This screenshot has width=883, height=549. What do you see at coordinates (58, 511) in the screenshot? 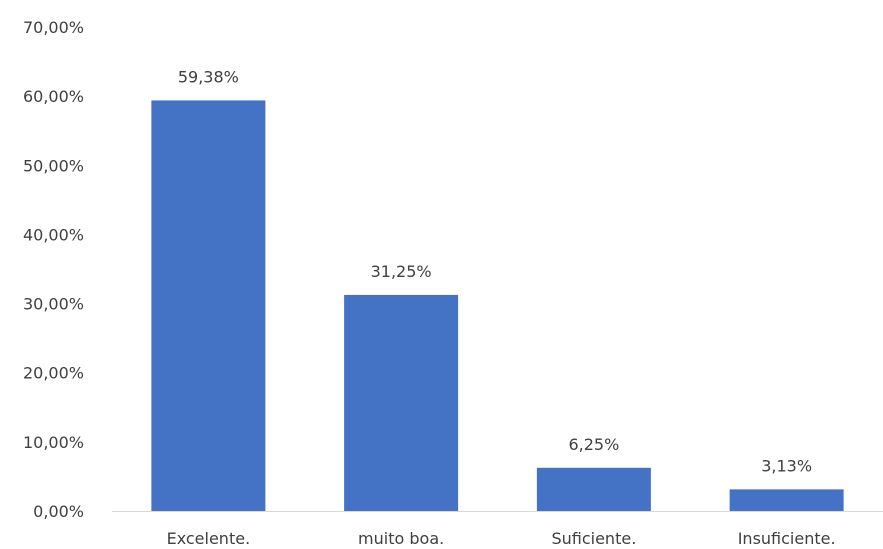
I see `y-tick-label: 0,00%` at bounding box center [58, 511].